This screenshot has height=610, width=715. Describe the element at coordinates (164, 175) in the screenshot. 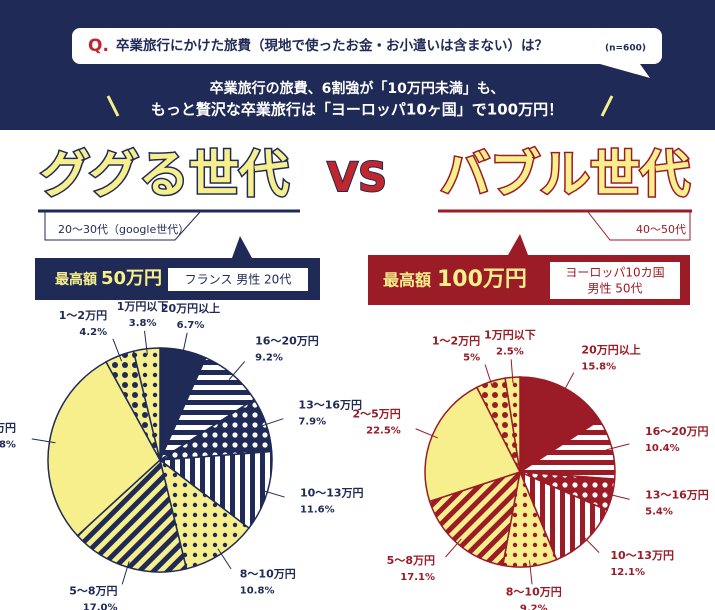

I see `left-generation: ググる世代` at that location.